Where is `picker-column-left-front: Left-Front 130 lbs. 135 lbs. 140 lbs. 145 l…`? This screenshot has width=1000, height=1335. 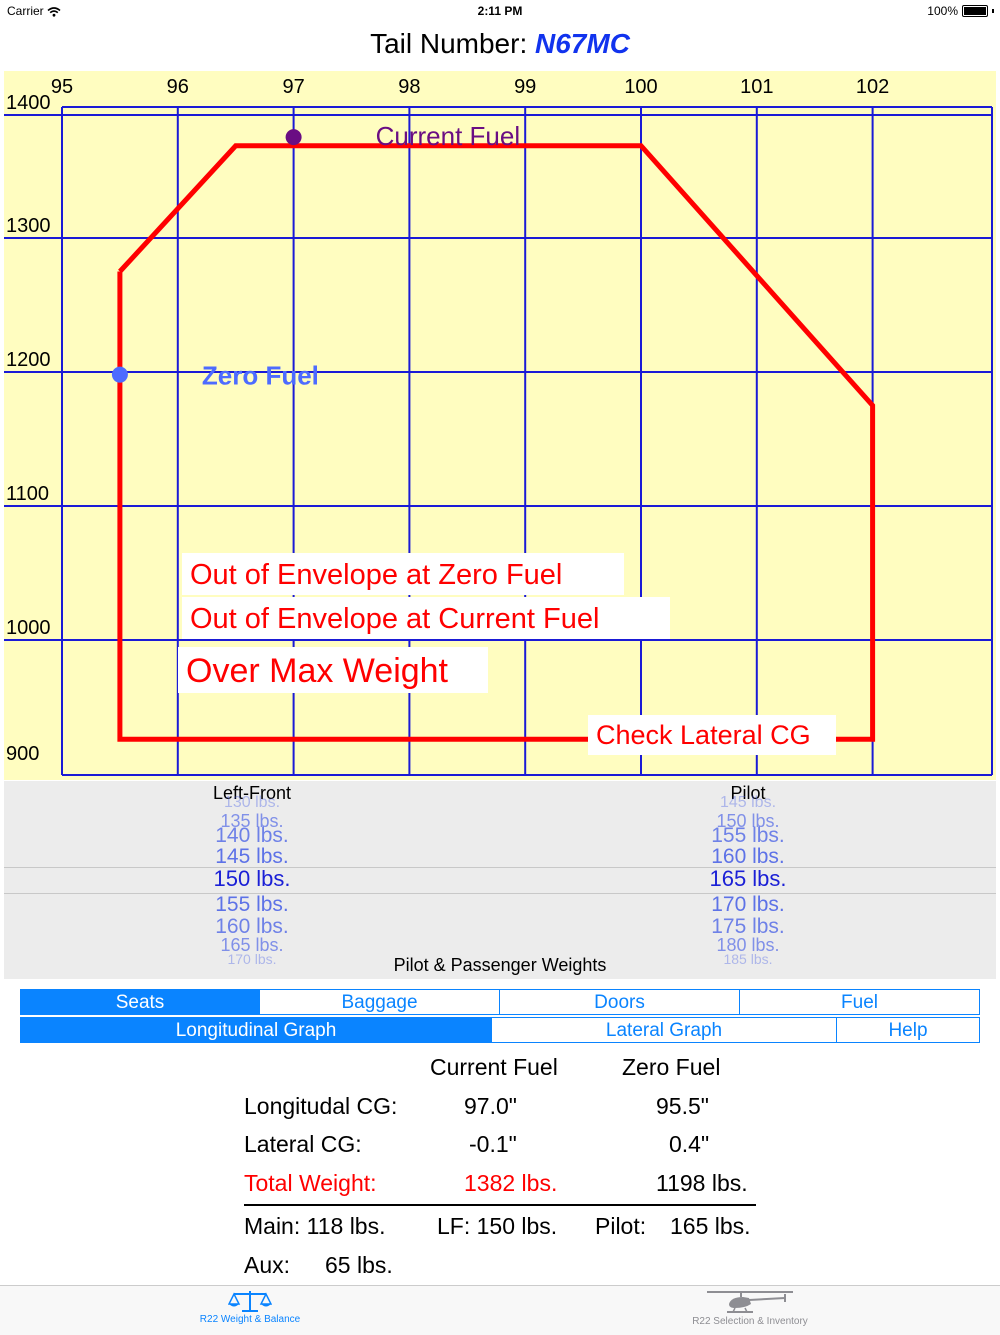
picker-column-left-front: Left-Front 130 lbs. 135 lbs. 140 lbs. 145 l… is located at coordinates (252, 874).